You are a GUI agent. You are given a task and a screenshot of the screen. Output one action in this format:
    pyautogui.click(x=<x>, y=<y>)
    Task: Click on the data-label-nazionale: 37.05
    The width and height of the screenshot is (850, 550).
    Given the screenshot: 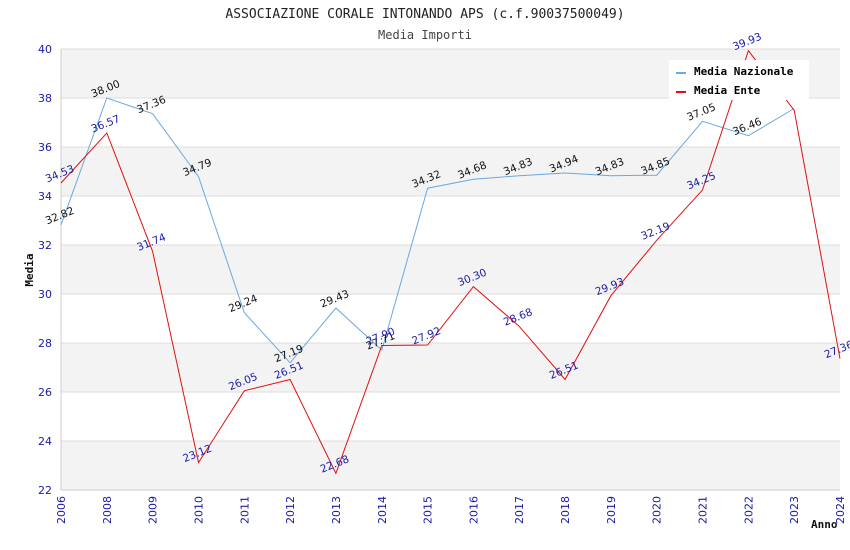 What is the action you would take?
    pyautogui.click(x=701, y=112)
    